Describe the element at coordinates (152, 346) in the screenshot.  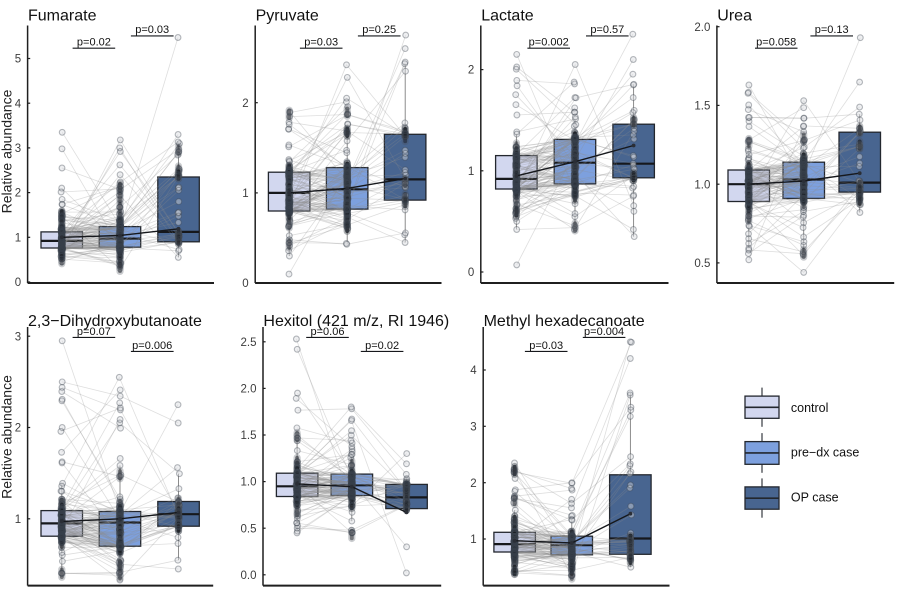
I see `svg-text: p=0.006` at that location.